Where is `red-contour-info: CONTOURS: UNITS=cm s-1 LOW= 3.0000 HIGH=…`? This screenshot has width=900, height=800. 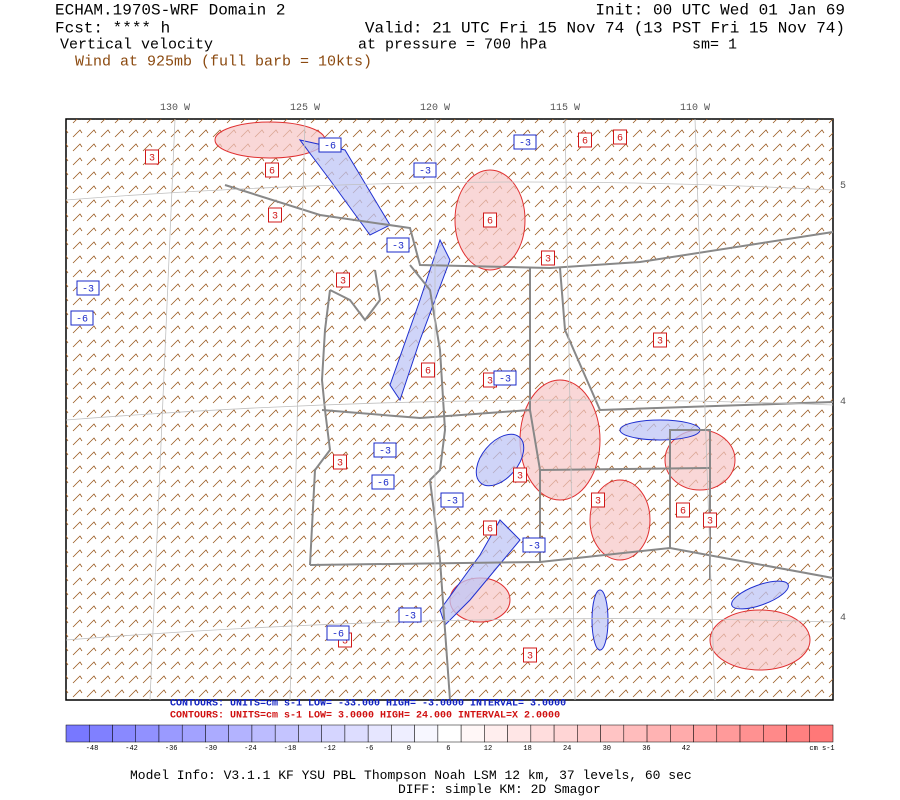 red-contour-info: CONTOURS: UNITS=cm s-1 LOW= 3.0000 HIGH=… is located at coordinates (365, 716).